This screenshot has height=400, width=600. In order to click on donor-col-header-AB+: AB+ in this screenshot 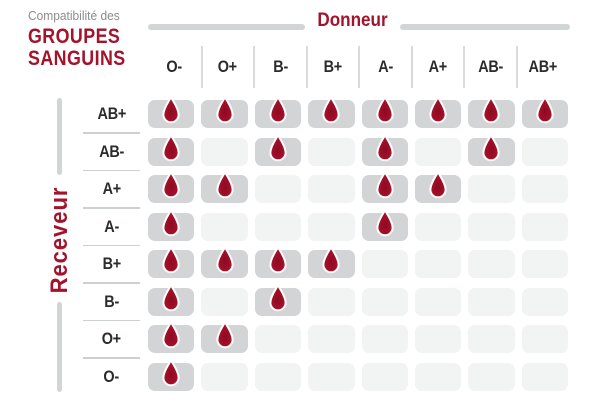, I will do `click(542, 67)`.